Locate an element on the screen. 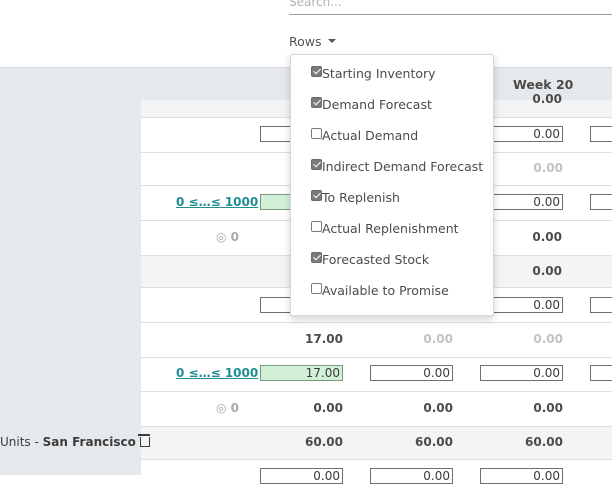 The image size is (612, 484). row-option-actual-replenishment: Actual Replenishment is located at coordinates (385, 229).